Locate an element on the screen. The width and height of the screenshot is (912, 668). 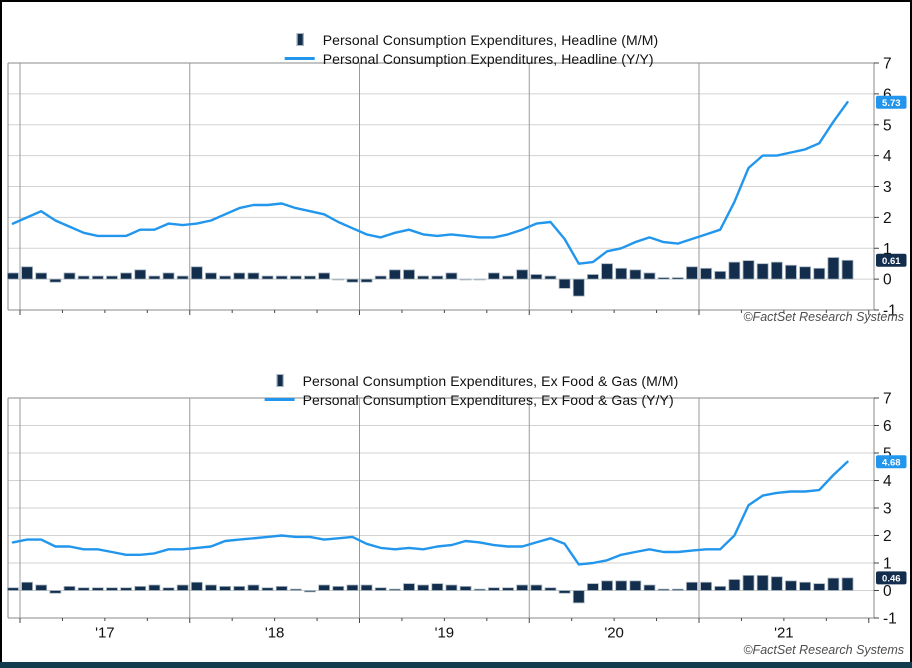
last-value-callout: 0.61 is located at coordinates (891, 260).